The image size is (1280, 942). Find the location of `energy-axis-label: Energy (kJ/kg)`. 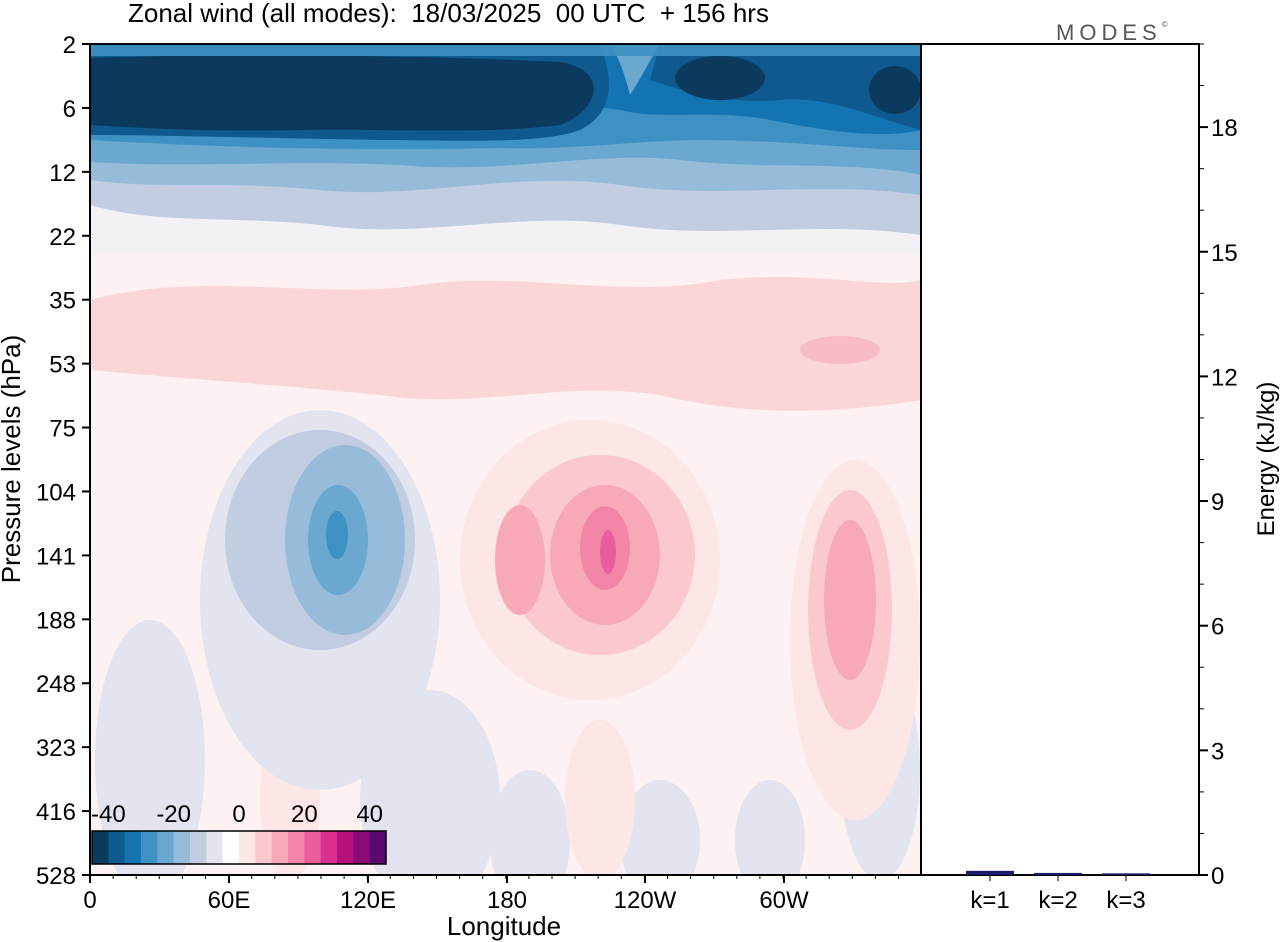

energy-axis-label: Energy (kJ/kg) is located at coordinates (1266, 459).